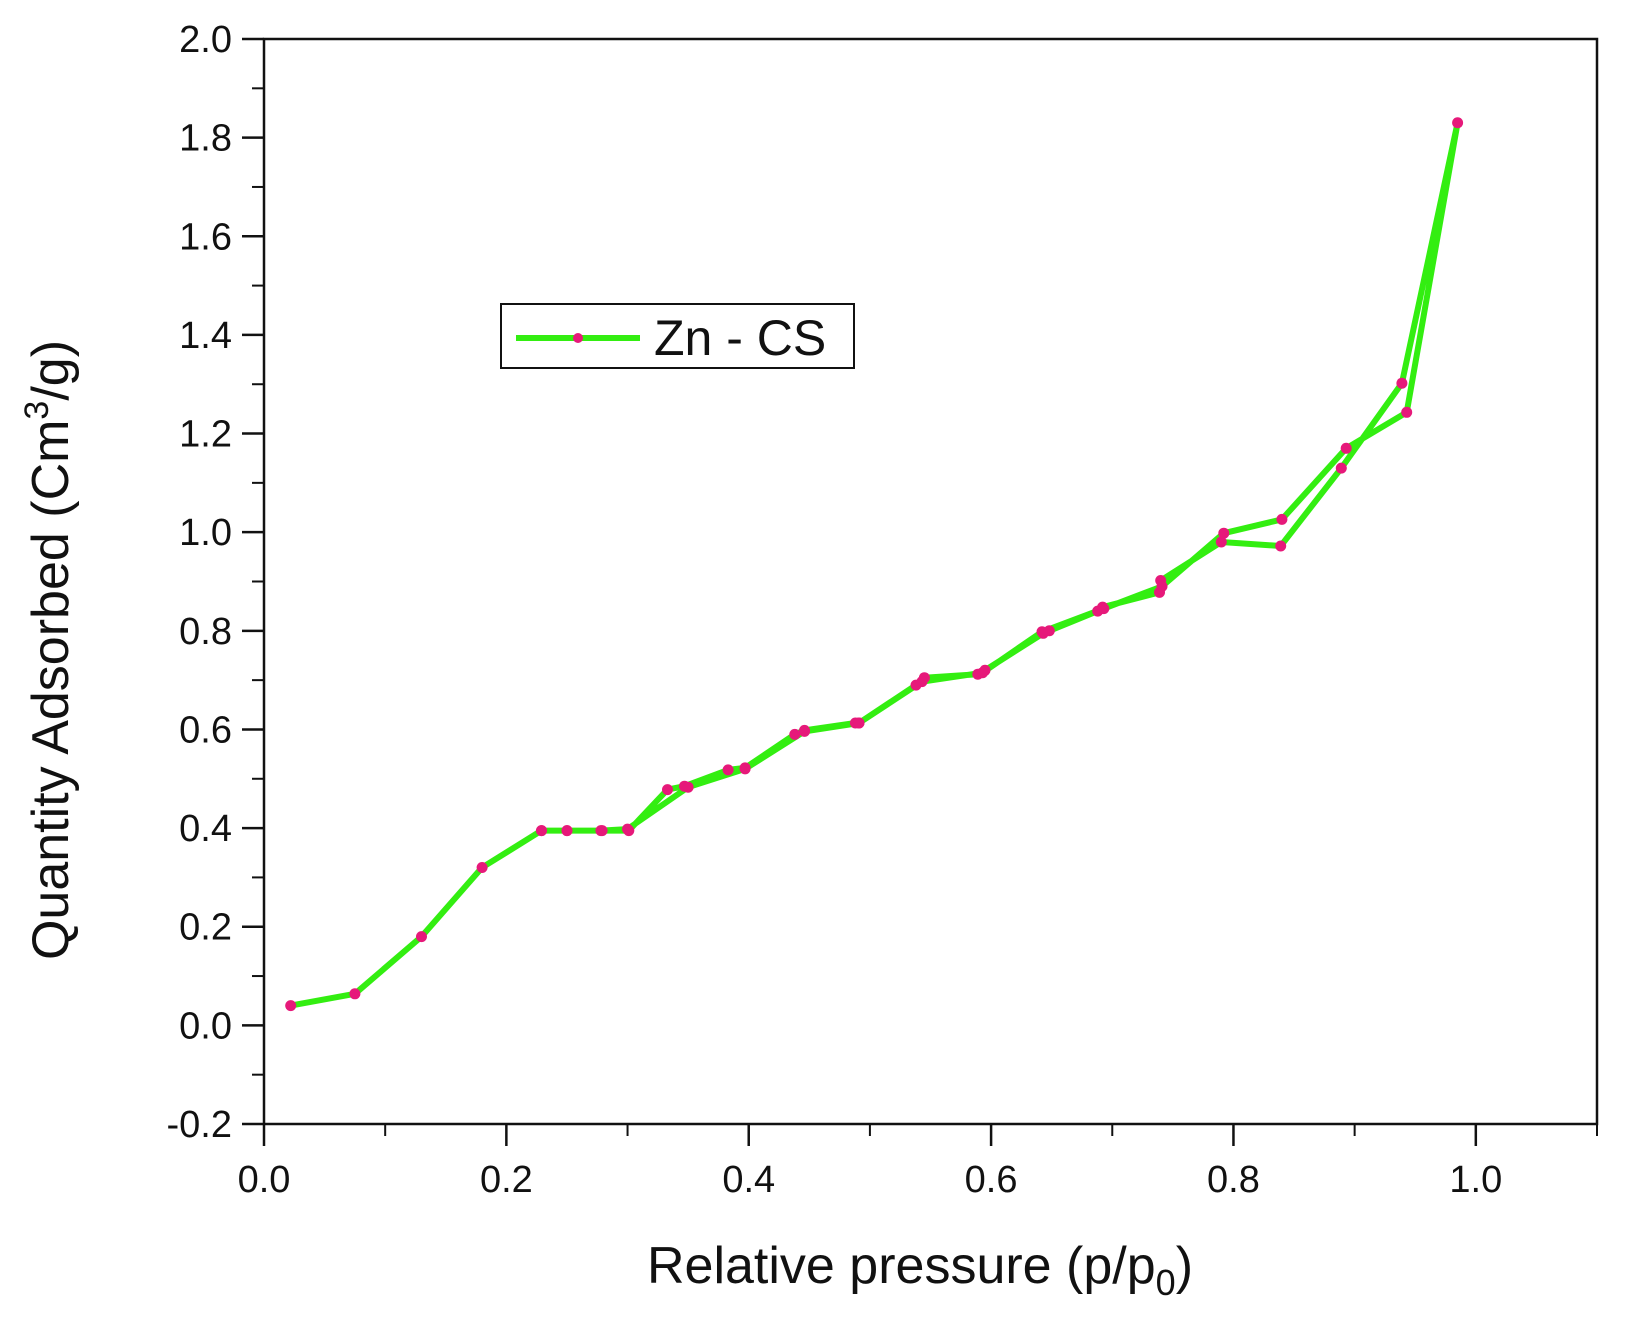  What do you see at coordinates (264, 1180) in the screenshot?
I see `x-tick-label: 0.0` at bounding box center [264, 1180].